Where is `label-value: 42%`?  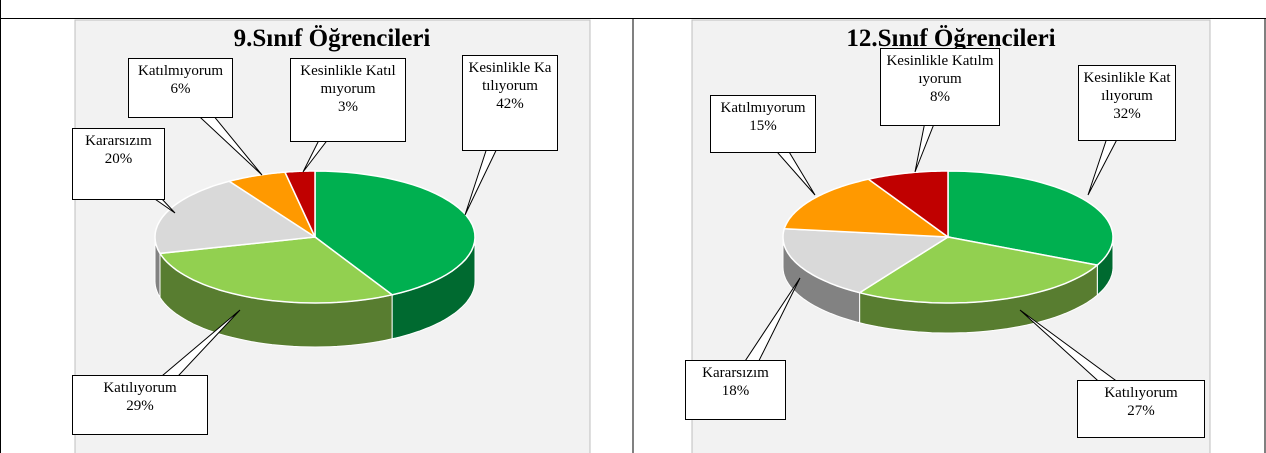 label-value: 42% is located at coordinates (510, 104).